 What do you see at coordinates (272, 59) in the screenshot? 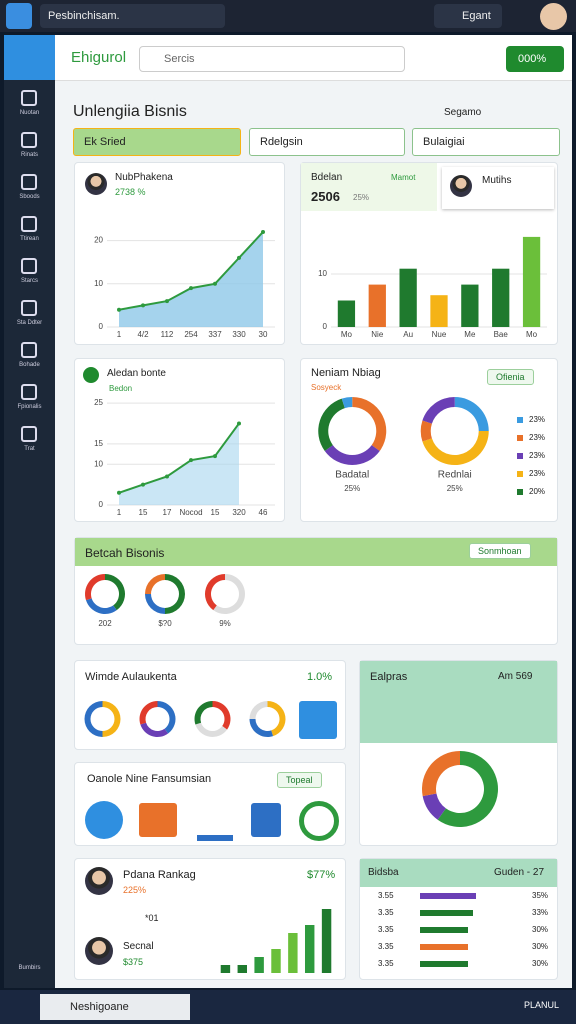
I see `search-box: Sercis` at bounding box center [272, 59].